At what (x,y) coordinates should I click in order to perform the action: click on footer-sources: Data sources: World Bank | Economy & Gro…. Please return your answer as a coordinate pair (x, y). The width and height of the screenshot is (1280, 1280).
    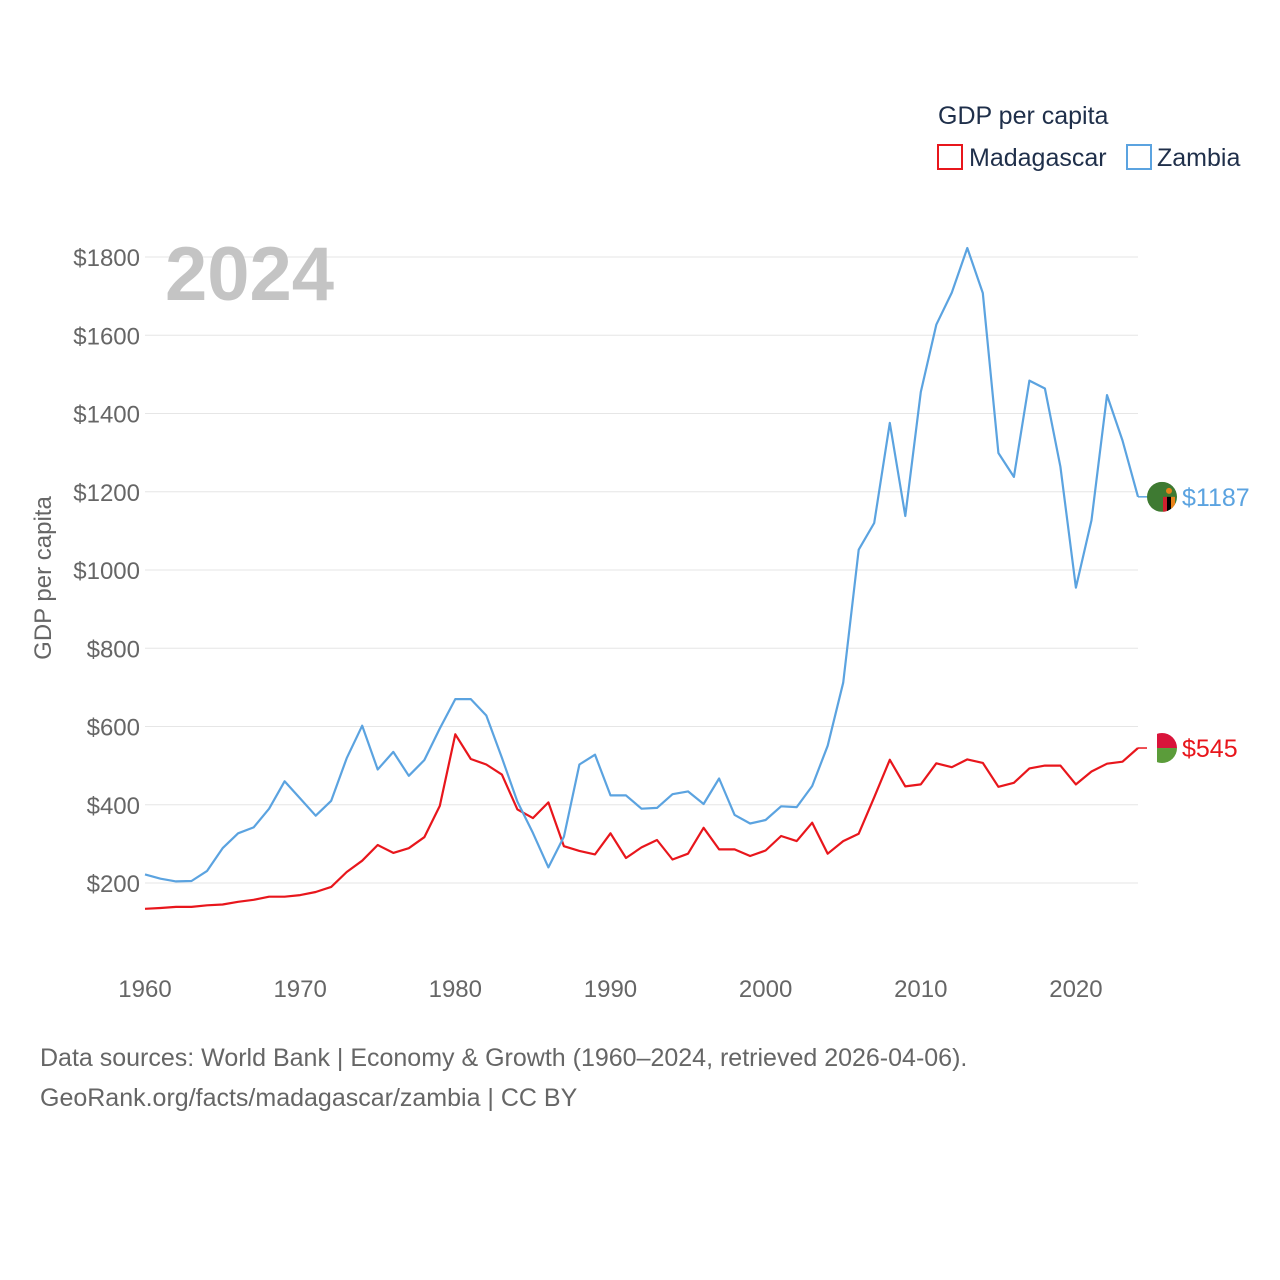
    Looking at the image, I should click on (504, 1058).